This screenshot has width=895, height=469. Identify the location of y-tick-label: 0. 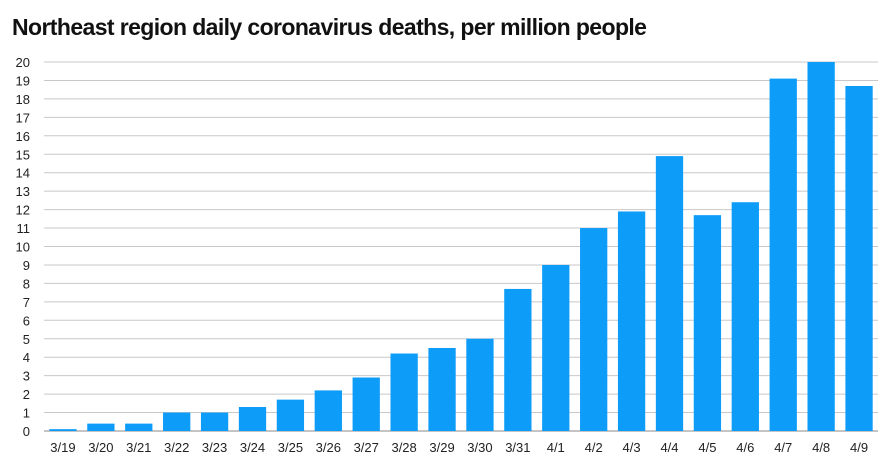
(26, 431).